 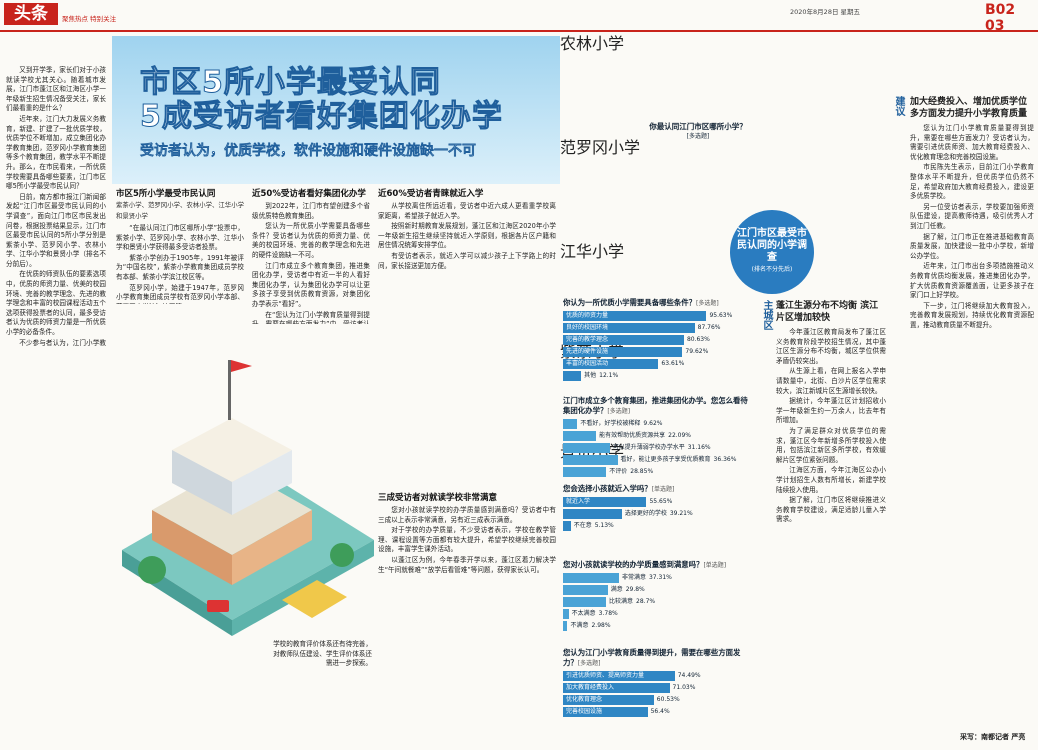 What do you see at coordinates (652, 657) in the screenshot?
I see `question-text: 您认为江门小学教育质量得到提升，需要在哪些方面发力？` at bounding box center [652, 657].